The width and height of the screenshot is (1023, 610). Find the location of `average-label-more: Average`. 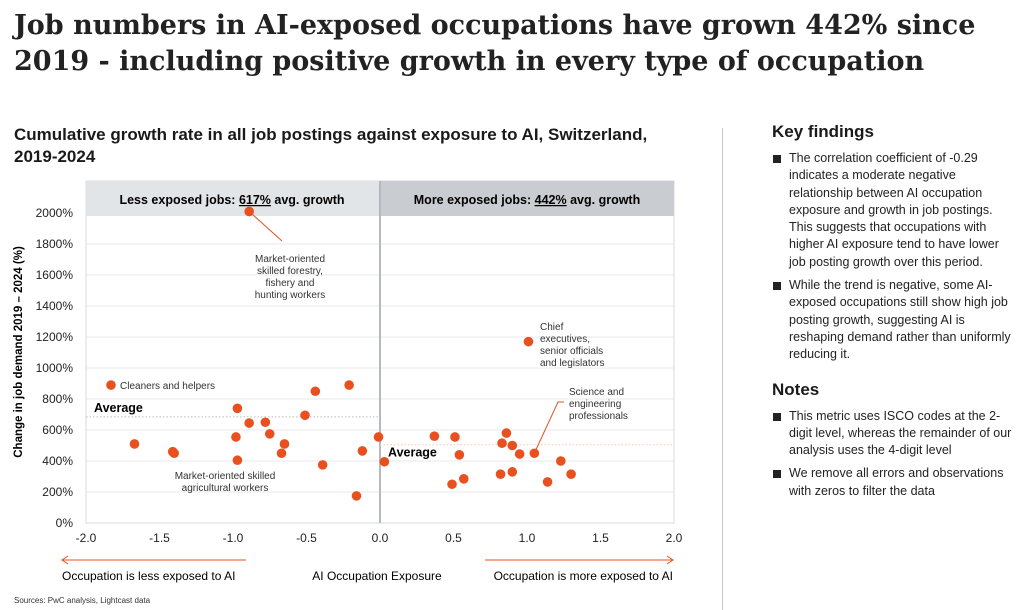

average-label-more: Average is located at coordinates (412, 453).